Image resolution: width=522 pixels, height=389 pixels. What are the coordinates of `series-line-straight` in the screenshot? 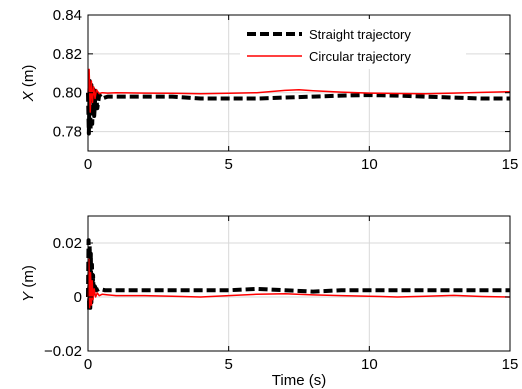 It's located at (298, 107).